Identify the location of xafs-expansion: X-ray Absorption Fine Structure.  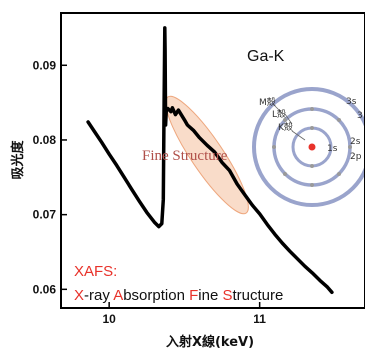
(178, 295).